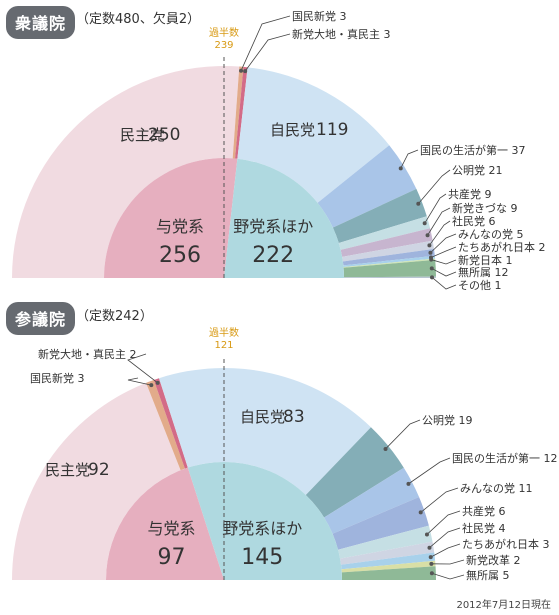  I want to click on callout-label: 社民党 6, so click(474, 221).